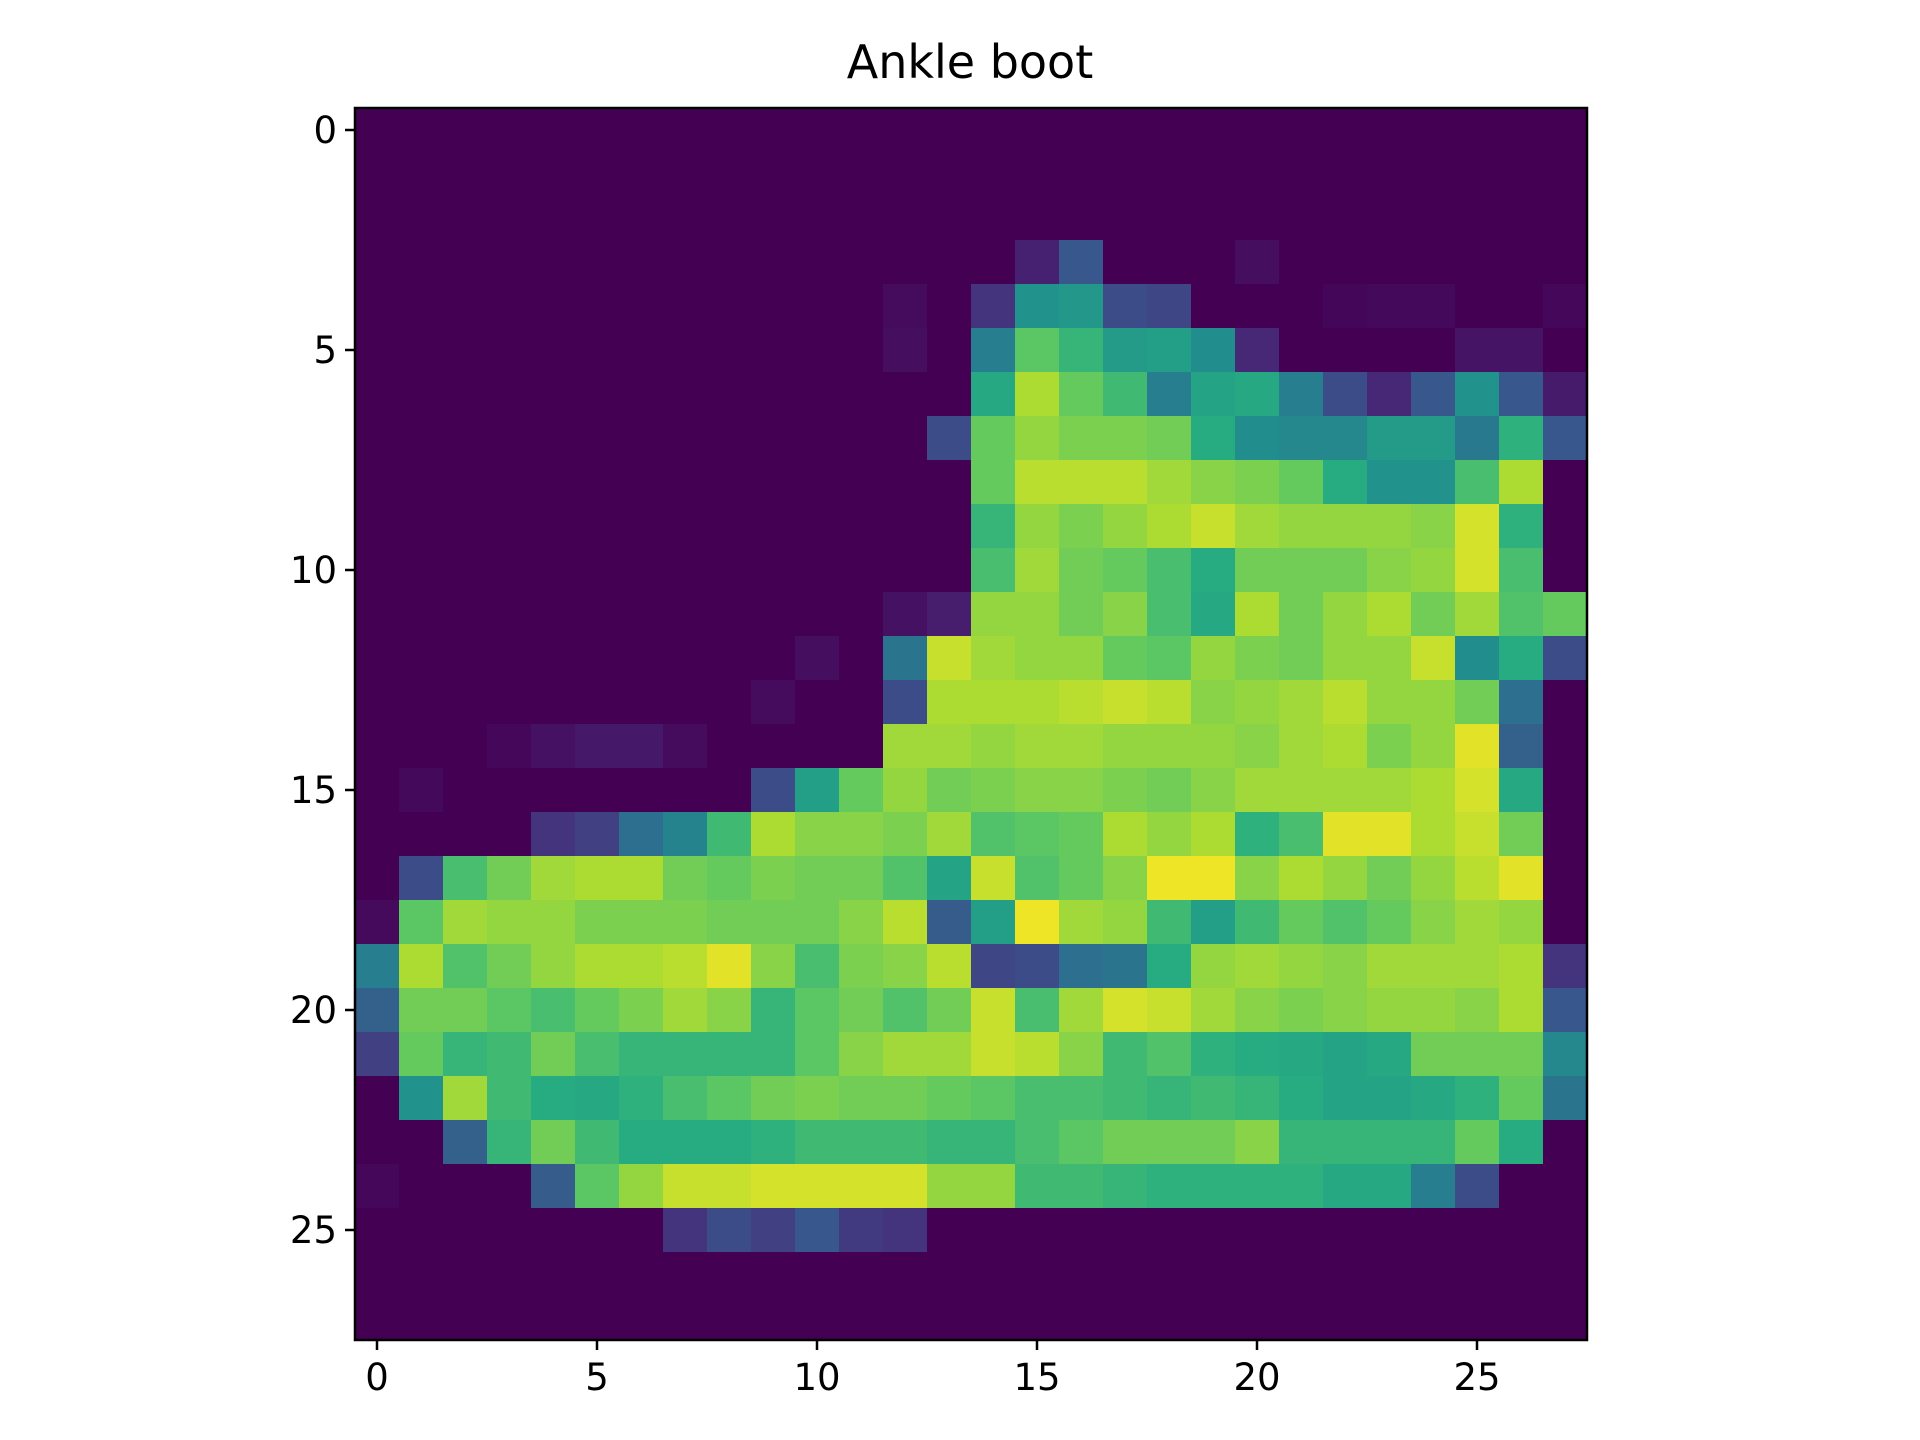 This screenshot has width=1920, height=1440. Describe the element at coordinates (1036, 1377) in the screenshot. I see `x-tick-label: 15` at that location.